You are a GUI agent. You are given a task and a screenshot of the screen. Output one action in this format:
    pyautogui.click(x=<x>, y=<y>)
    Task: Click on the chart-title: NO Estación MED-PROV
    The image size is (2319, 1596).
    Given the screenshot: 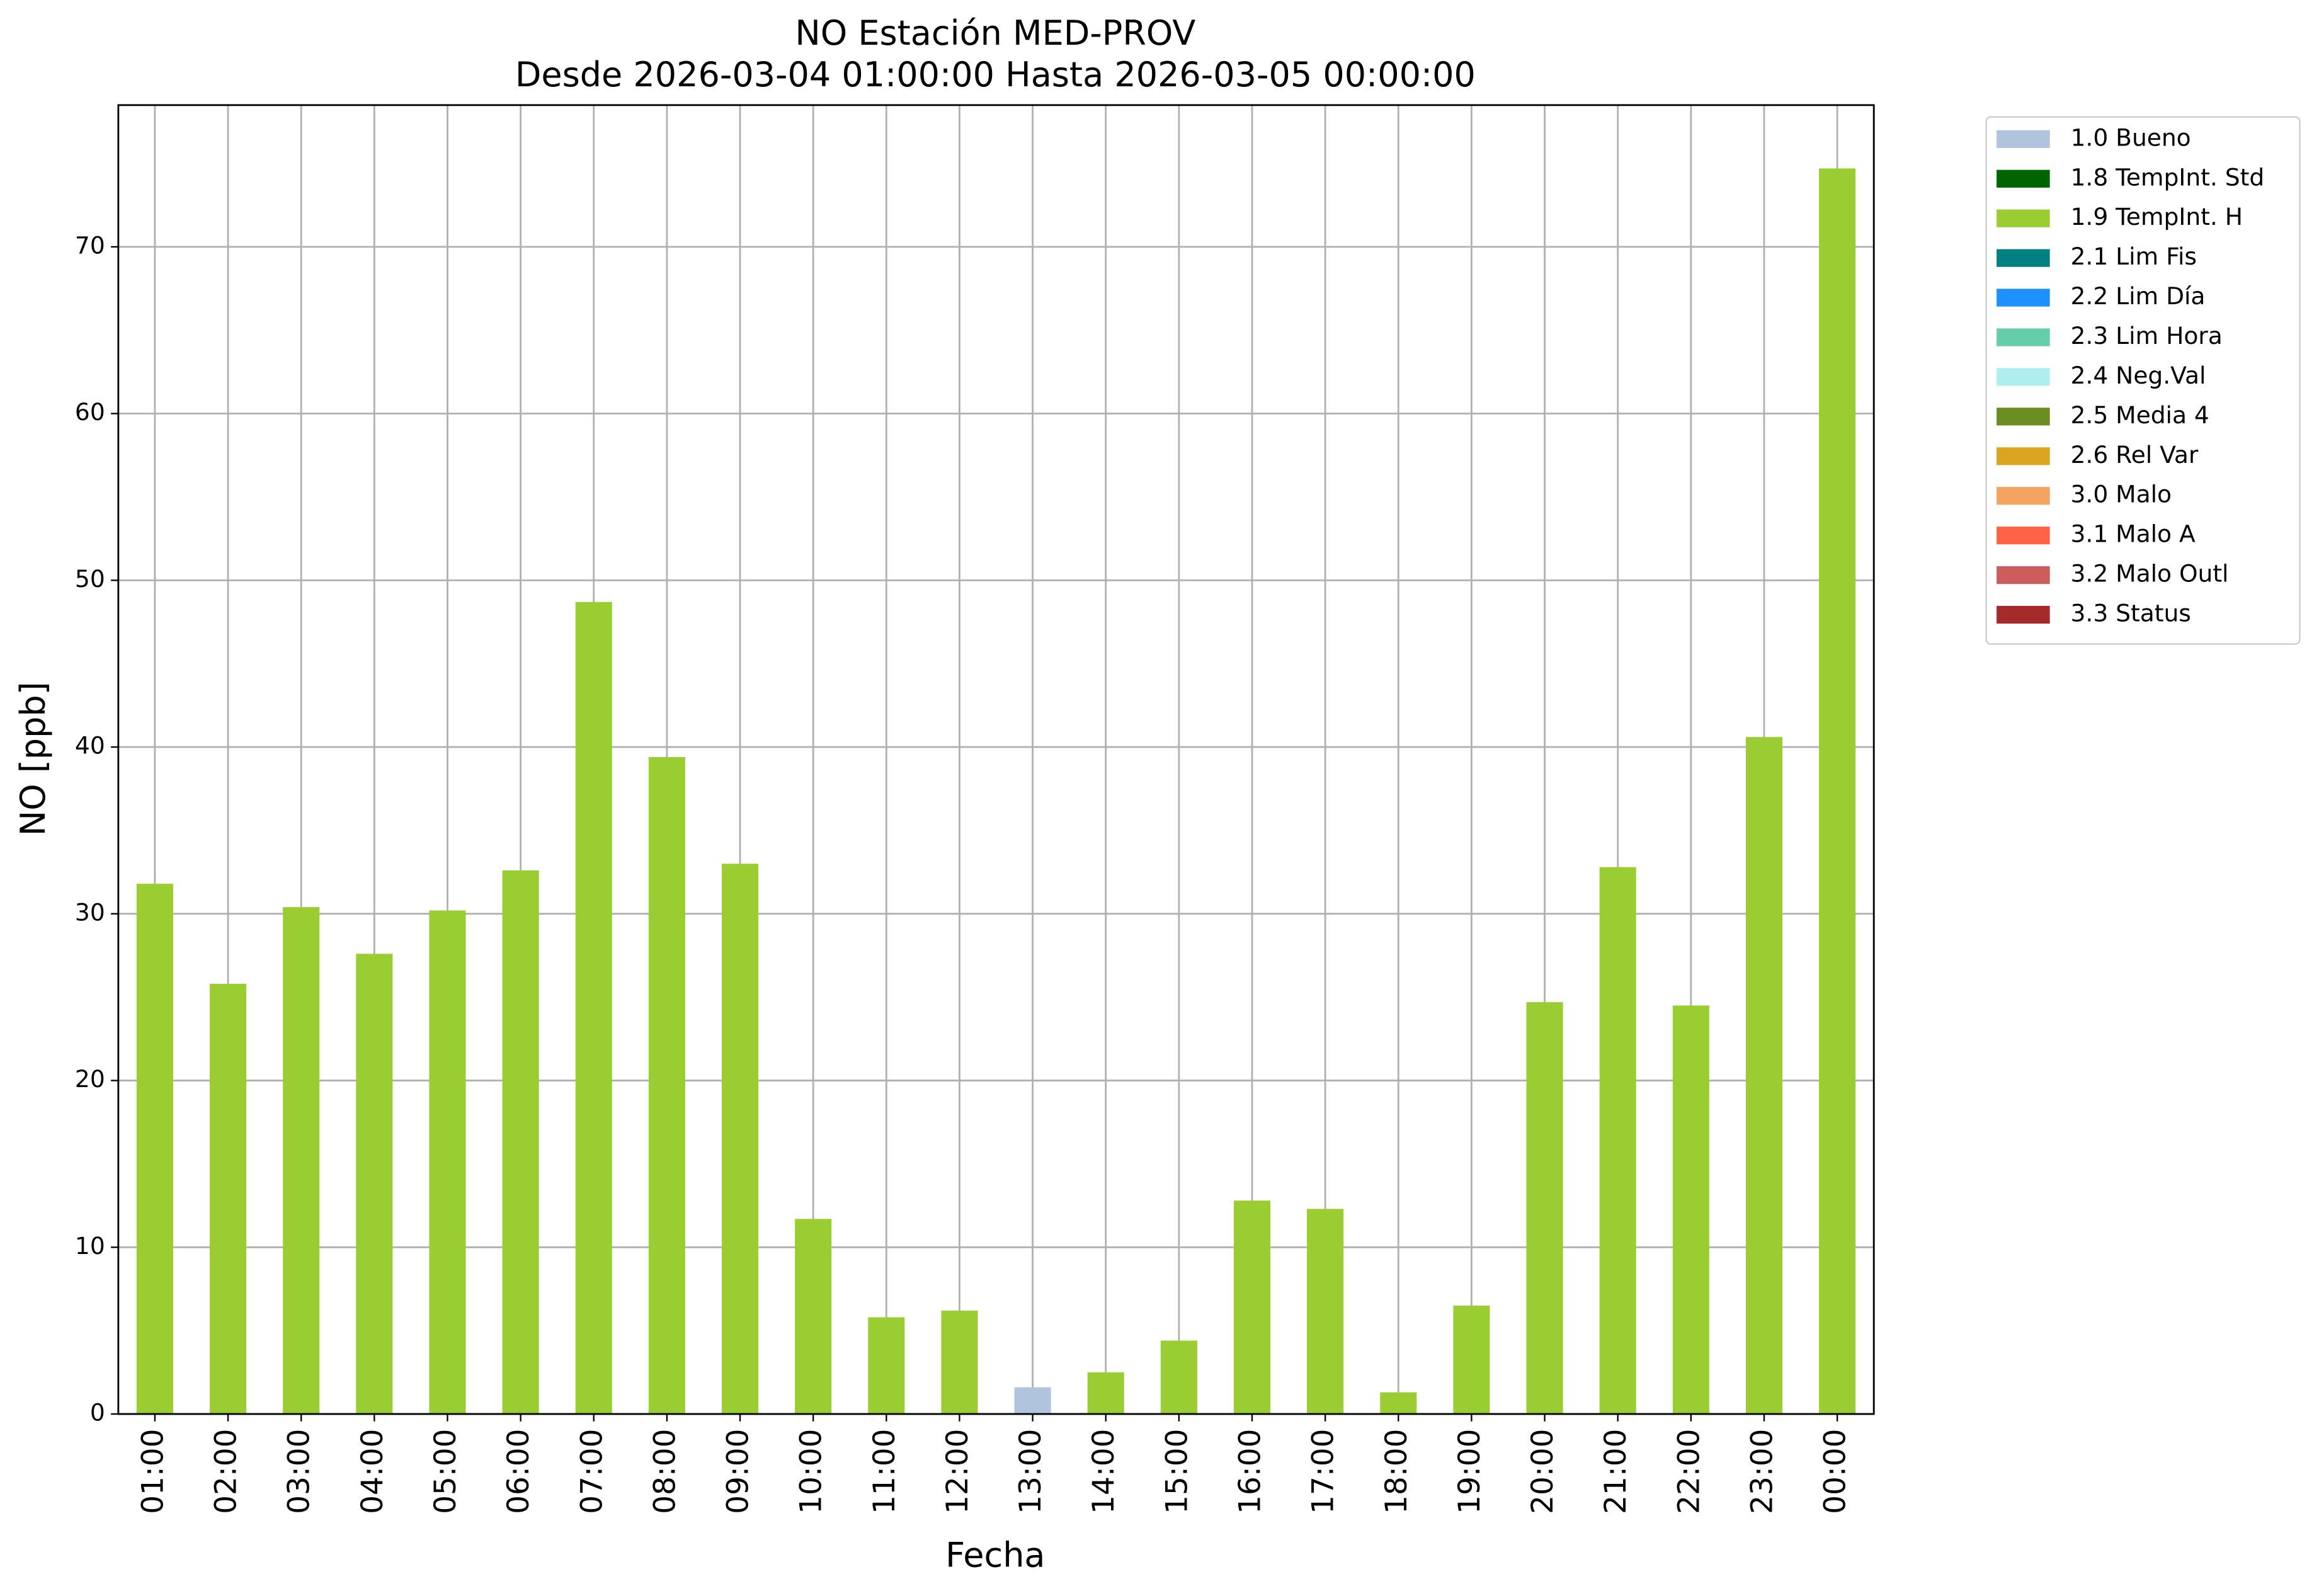 What is the action you would take?
    pyautogui.click(x=995, y=33)
    